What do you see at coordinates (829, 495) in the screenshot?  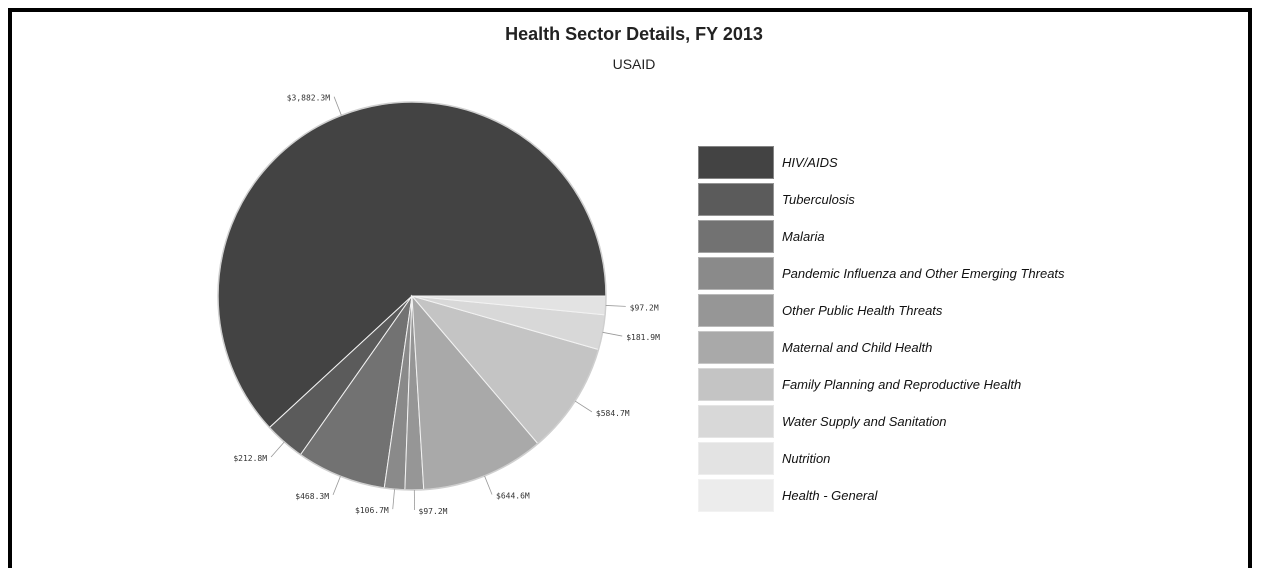 I see `legend-label: Health - General` at bounding box center [829, 495].